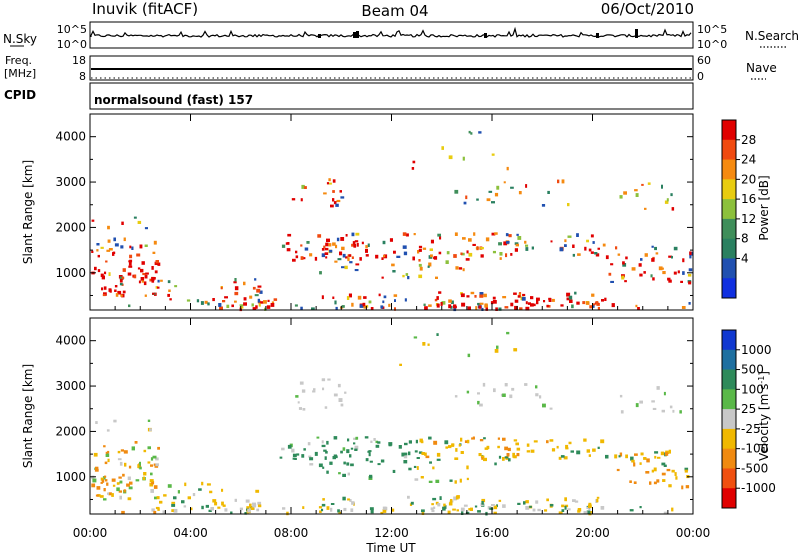  I want to click on nsky-line, so click(391, 32).